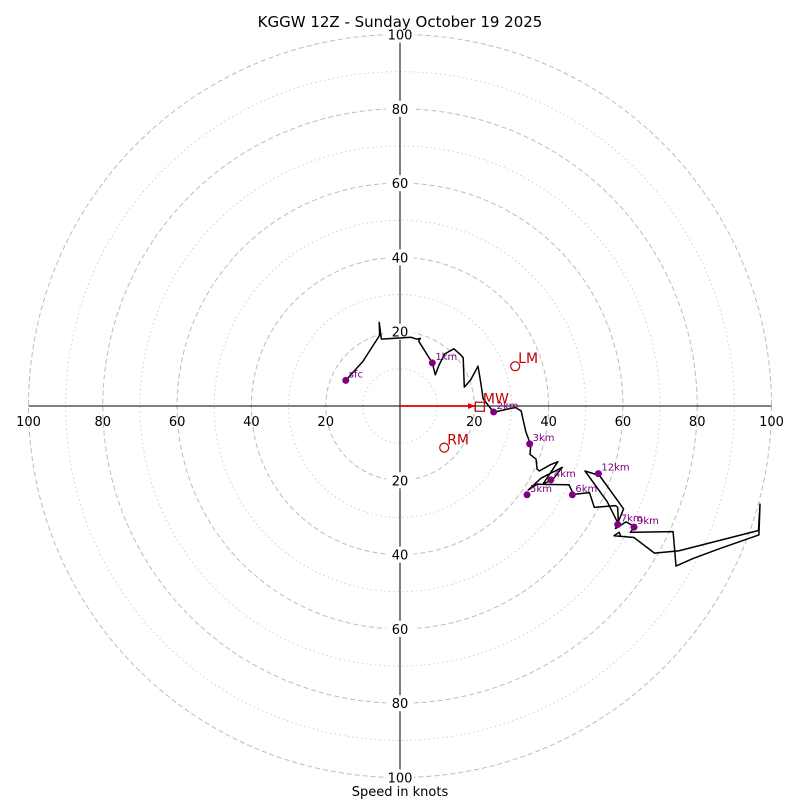 Image resolution: width=800 pixels, height=800 pixels. I want to click on shear-vector-arrowhead, so click(472, 406).